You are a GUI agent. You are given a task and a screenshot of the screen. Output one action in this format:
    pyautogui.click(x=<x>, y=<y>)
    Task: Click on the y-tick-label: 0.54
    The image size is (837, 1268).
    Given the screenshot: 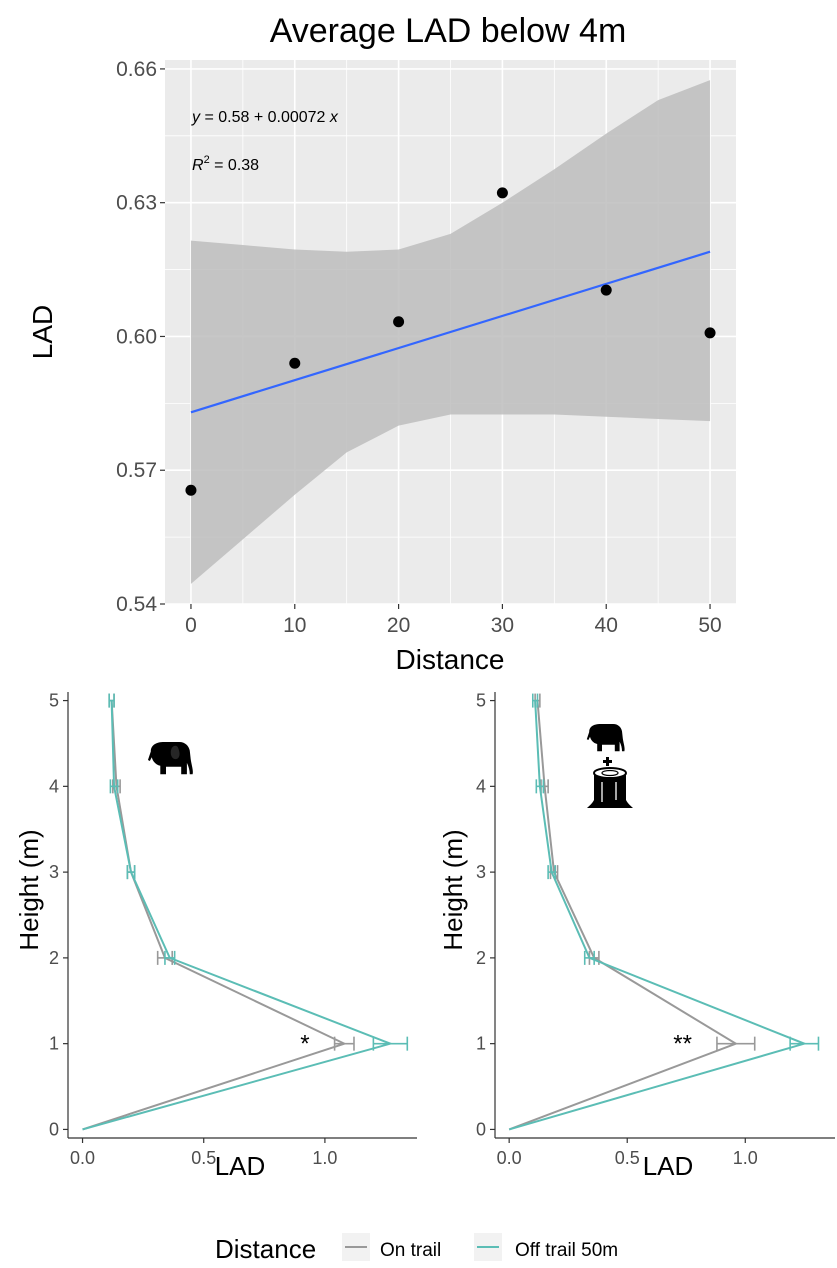 What is the action you would take?
    pyautogui.click(x=136, y=604)
    